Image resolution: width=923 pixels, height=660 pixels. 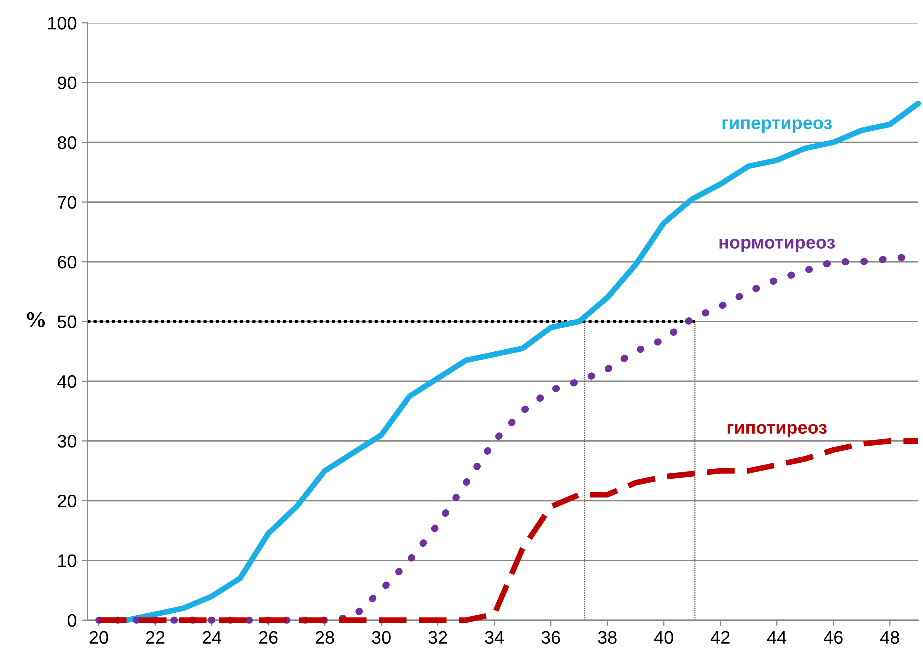 I want to click on x-tick-label: 38, so click(x=607, y=637).